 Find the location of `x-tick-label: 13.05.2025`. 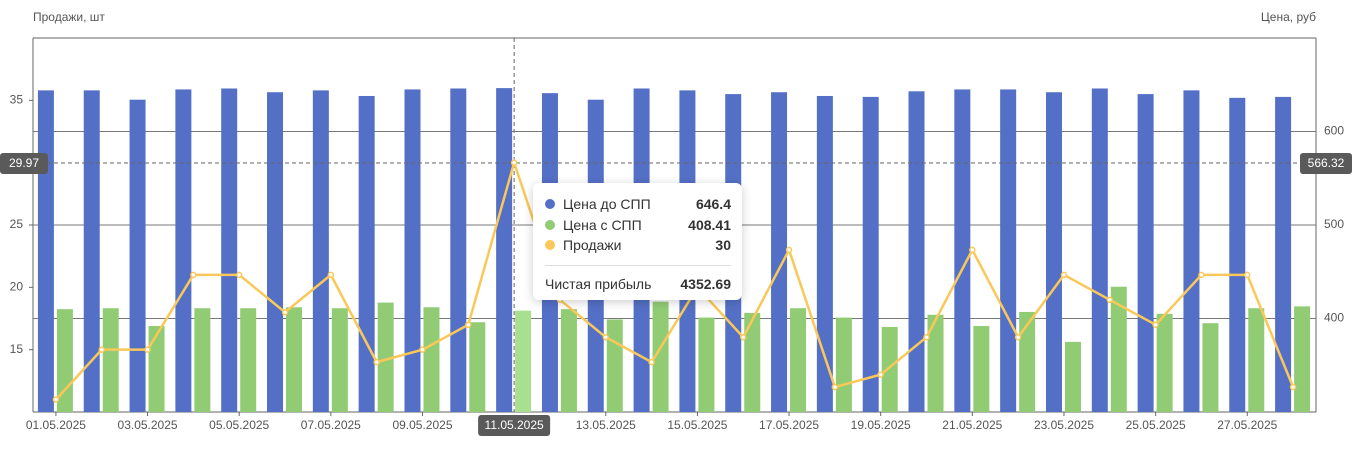

x-tick-label: 13.05.2025 is located at coordinates (606, 425).